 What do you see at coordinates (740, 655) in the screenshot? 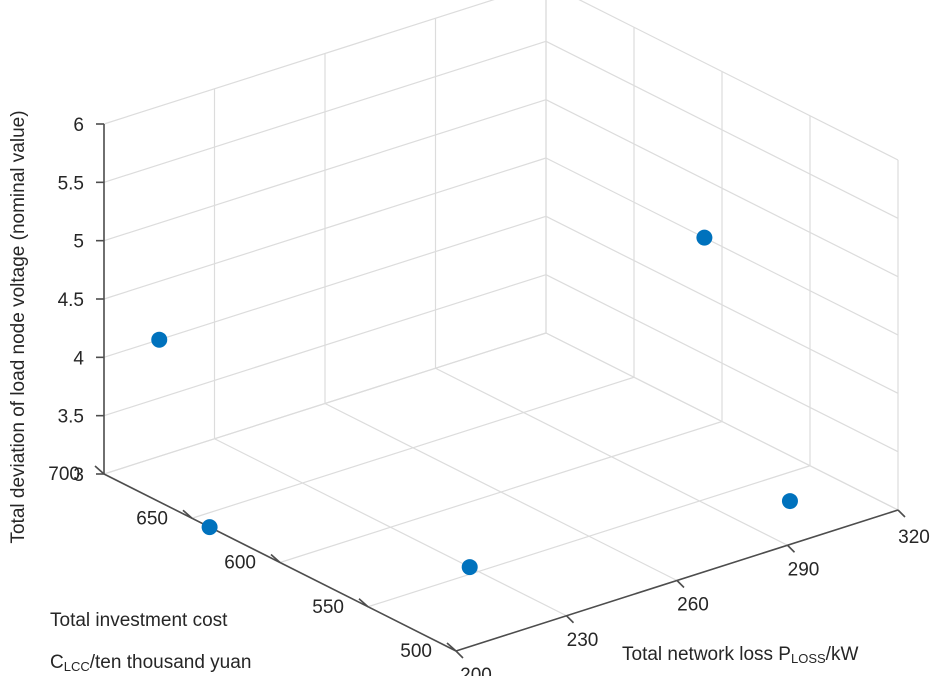
I see `x-axis-label: Total network loss PLOSS/kW` at bounding box center [740, 655].